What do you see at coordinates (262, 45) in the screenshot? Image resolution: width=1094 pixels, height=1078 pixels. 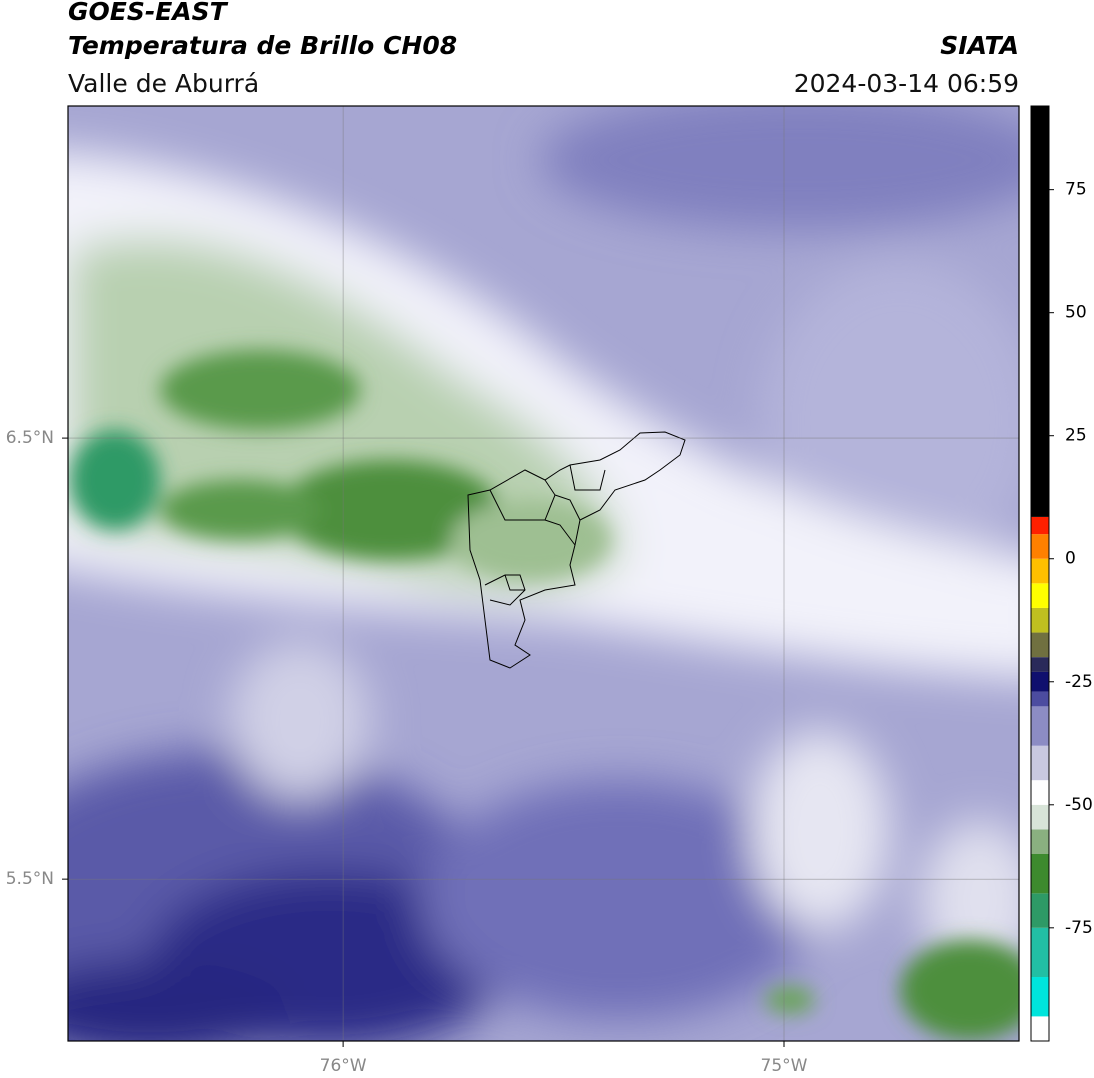 I see `product-title: Temperatura de Brillo CH08` at bounding box center [262, 45].